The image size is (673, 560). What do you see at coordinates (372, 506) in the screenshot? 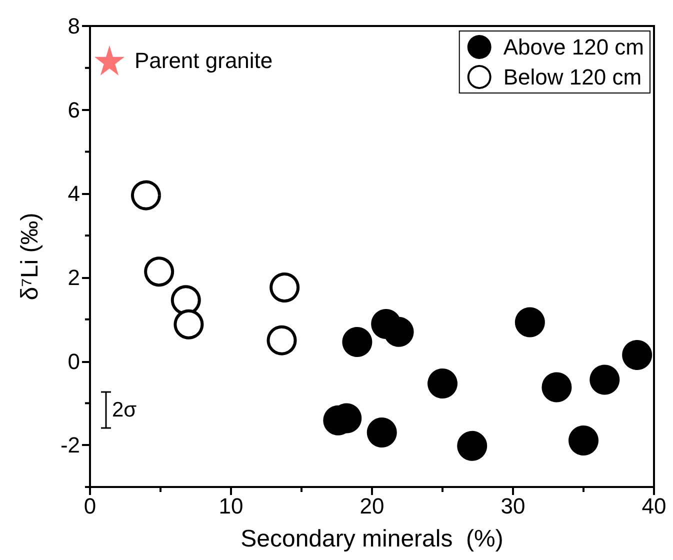
I see `x-tick-label: 20` at bounding box center [372, 506].